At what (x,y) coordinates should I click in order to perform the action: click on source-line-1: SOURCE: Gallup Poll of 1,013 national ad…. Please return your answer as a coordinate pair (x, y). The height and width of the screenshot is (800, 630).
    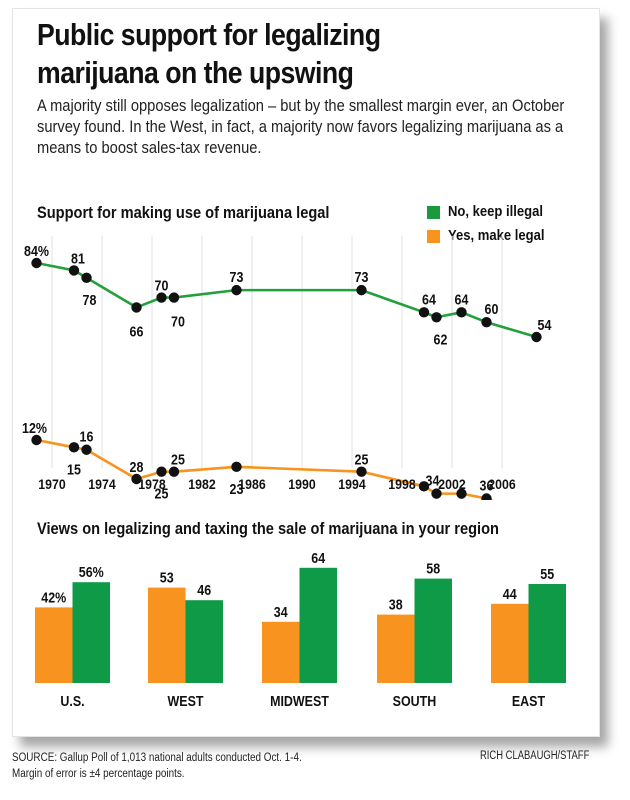
    Looking at the image, I should click on (157, 758).